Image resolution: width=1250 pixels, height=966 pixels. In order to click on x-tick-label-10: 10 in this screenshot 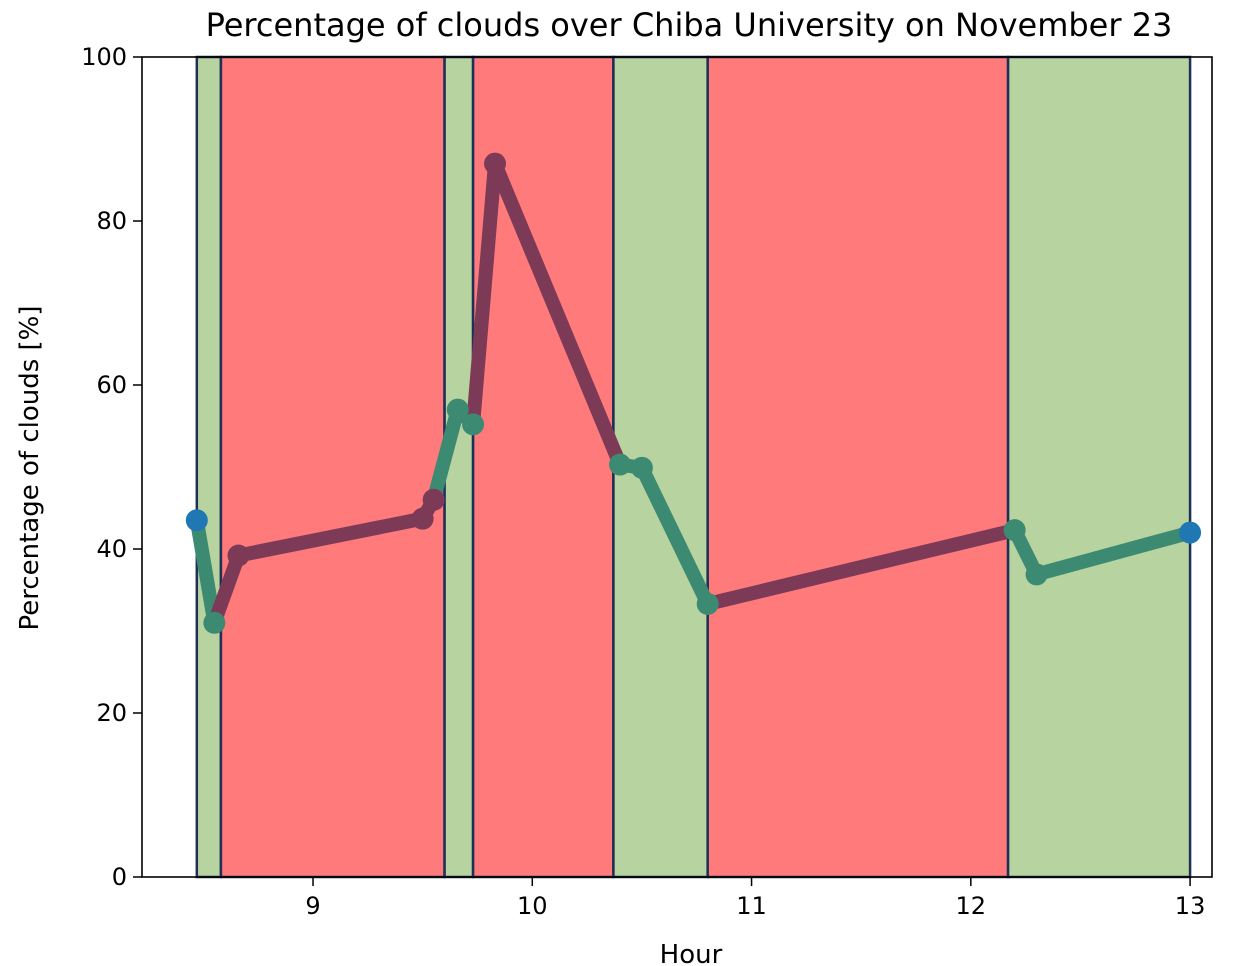, I will do `click(532, 906)`.